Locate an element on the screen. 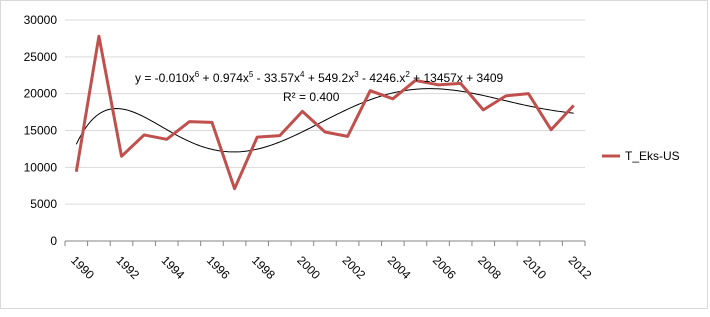  r-squared: R² = 0.400 is located at coordinates (311, 97).